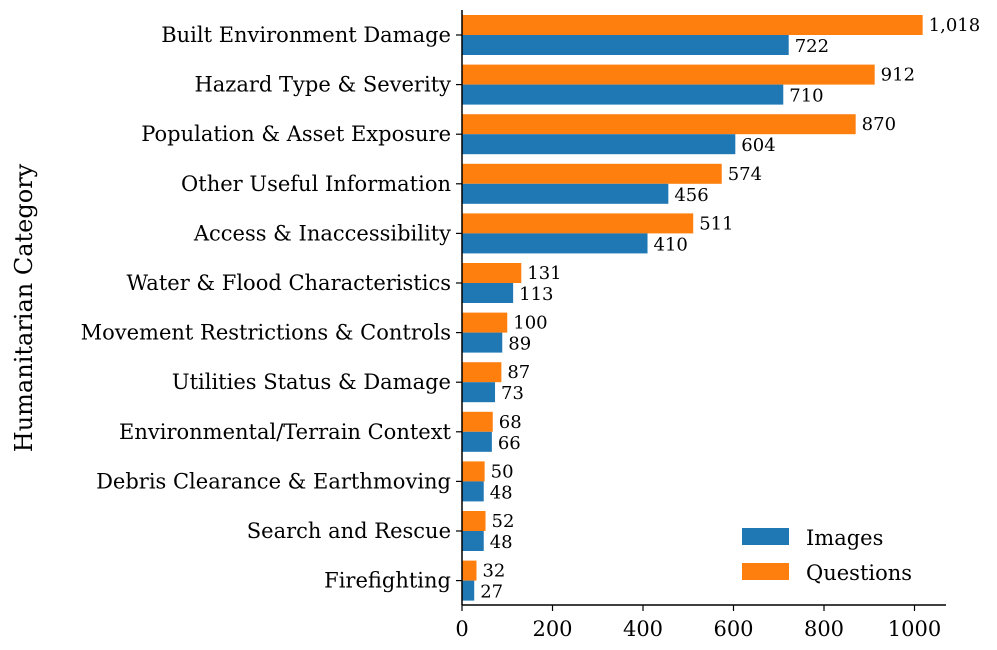 Image resolution: width=997 pixels, height=650 pixels. I want to click on value-label-images: 66, so click(509, 443).